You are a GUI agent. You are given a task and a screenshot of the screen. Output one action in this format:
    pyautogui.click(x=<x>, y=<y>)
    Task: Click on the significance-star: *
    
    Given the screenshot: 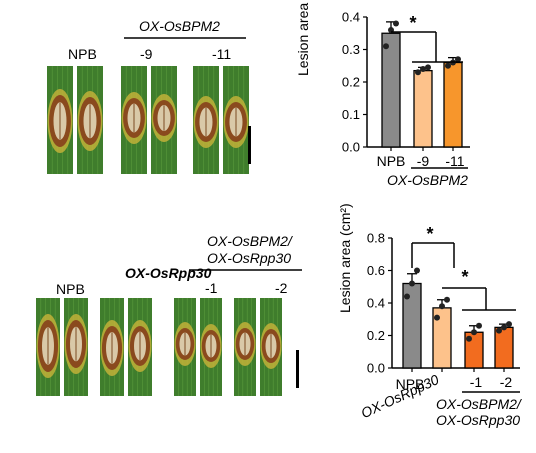 What is the action you would take?
    pyautogui.click(x=412, y=23)
    